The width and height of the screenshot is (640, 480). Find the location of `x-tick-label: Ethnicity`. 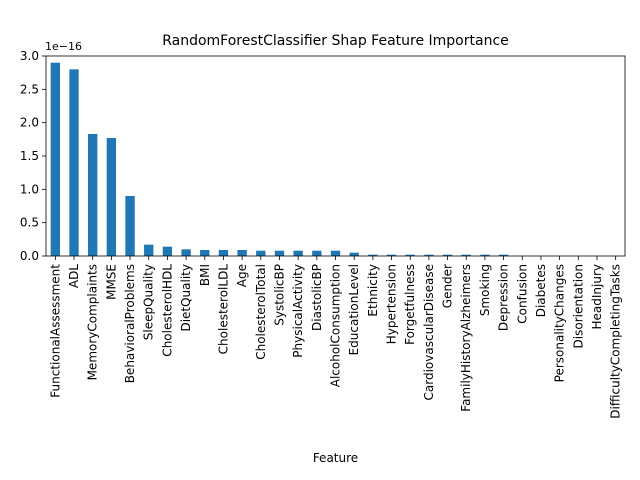

x-tick-label: Ethnicity is located at coordinates (373, 290).